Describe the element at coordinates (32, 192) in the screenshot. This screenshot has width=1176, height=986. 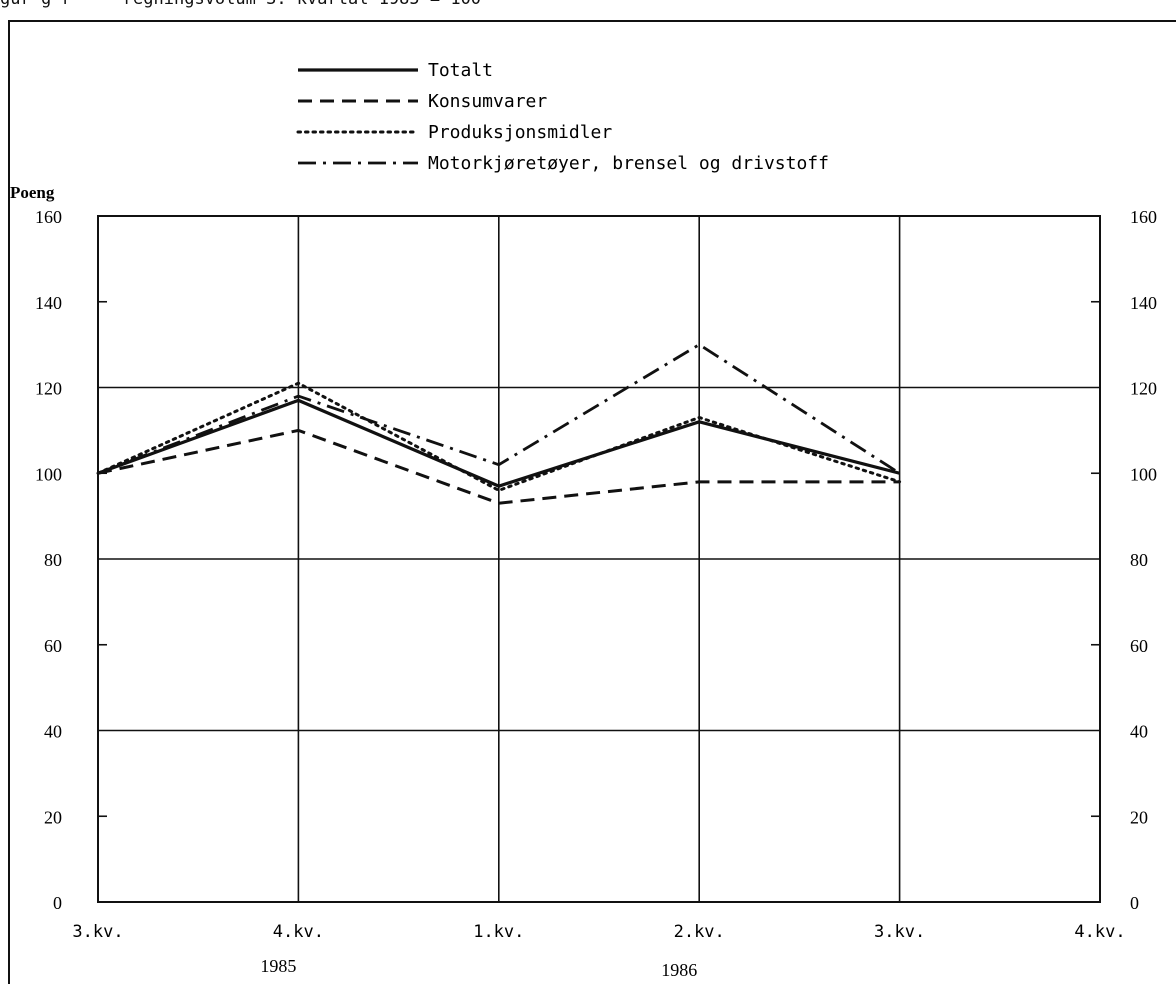
I see `y-axis-label: Poeng` at that location.